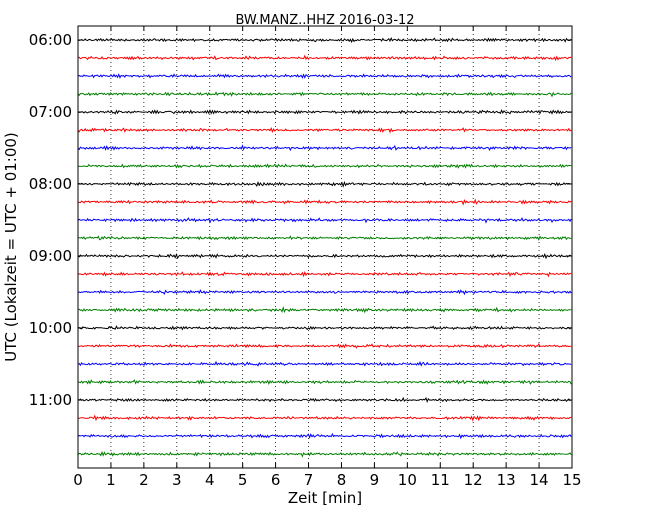 This screenshot has width=650, height=520. Describe the element at coordinates (78, 480) in the screenshot. I see `x-tick-label: 0` at that location.